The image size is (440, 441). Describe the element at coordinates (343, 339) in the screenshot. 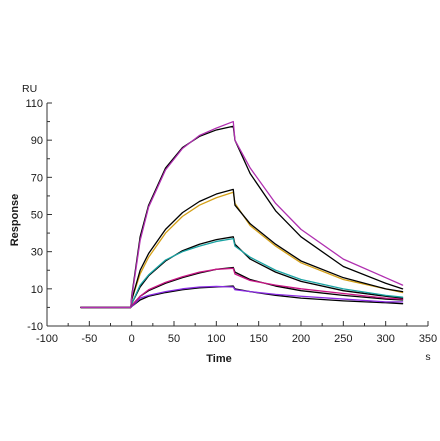

I see `x-tick-label: 250` at that location.